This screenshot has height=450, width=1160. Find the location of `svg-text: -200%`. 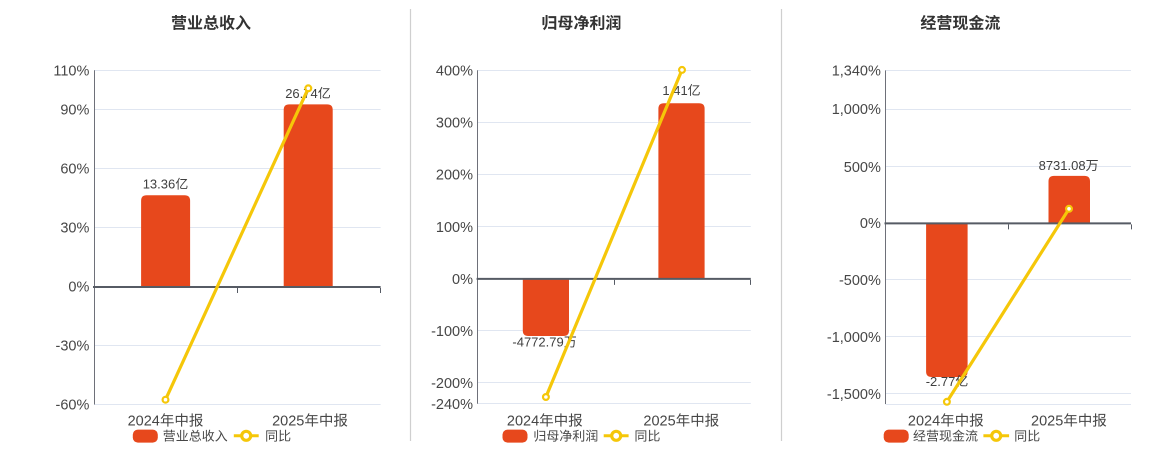

svg-text: -200% is located at coordinates (452, 384).